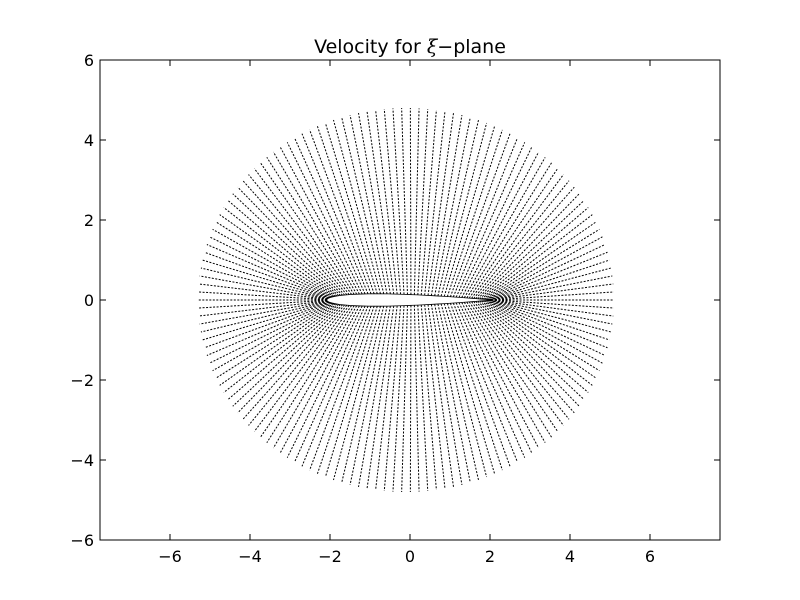 The width and height of the screenshot is (800, 600). Describe the element at coordinates (445, 47) in the screenshot. I see `title-operator: −` at that location.